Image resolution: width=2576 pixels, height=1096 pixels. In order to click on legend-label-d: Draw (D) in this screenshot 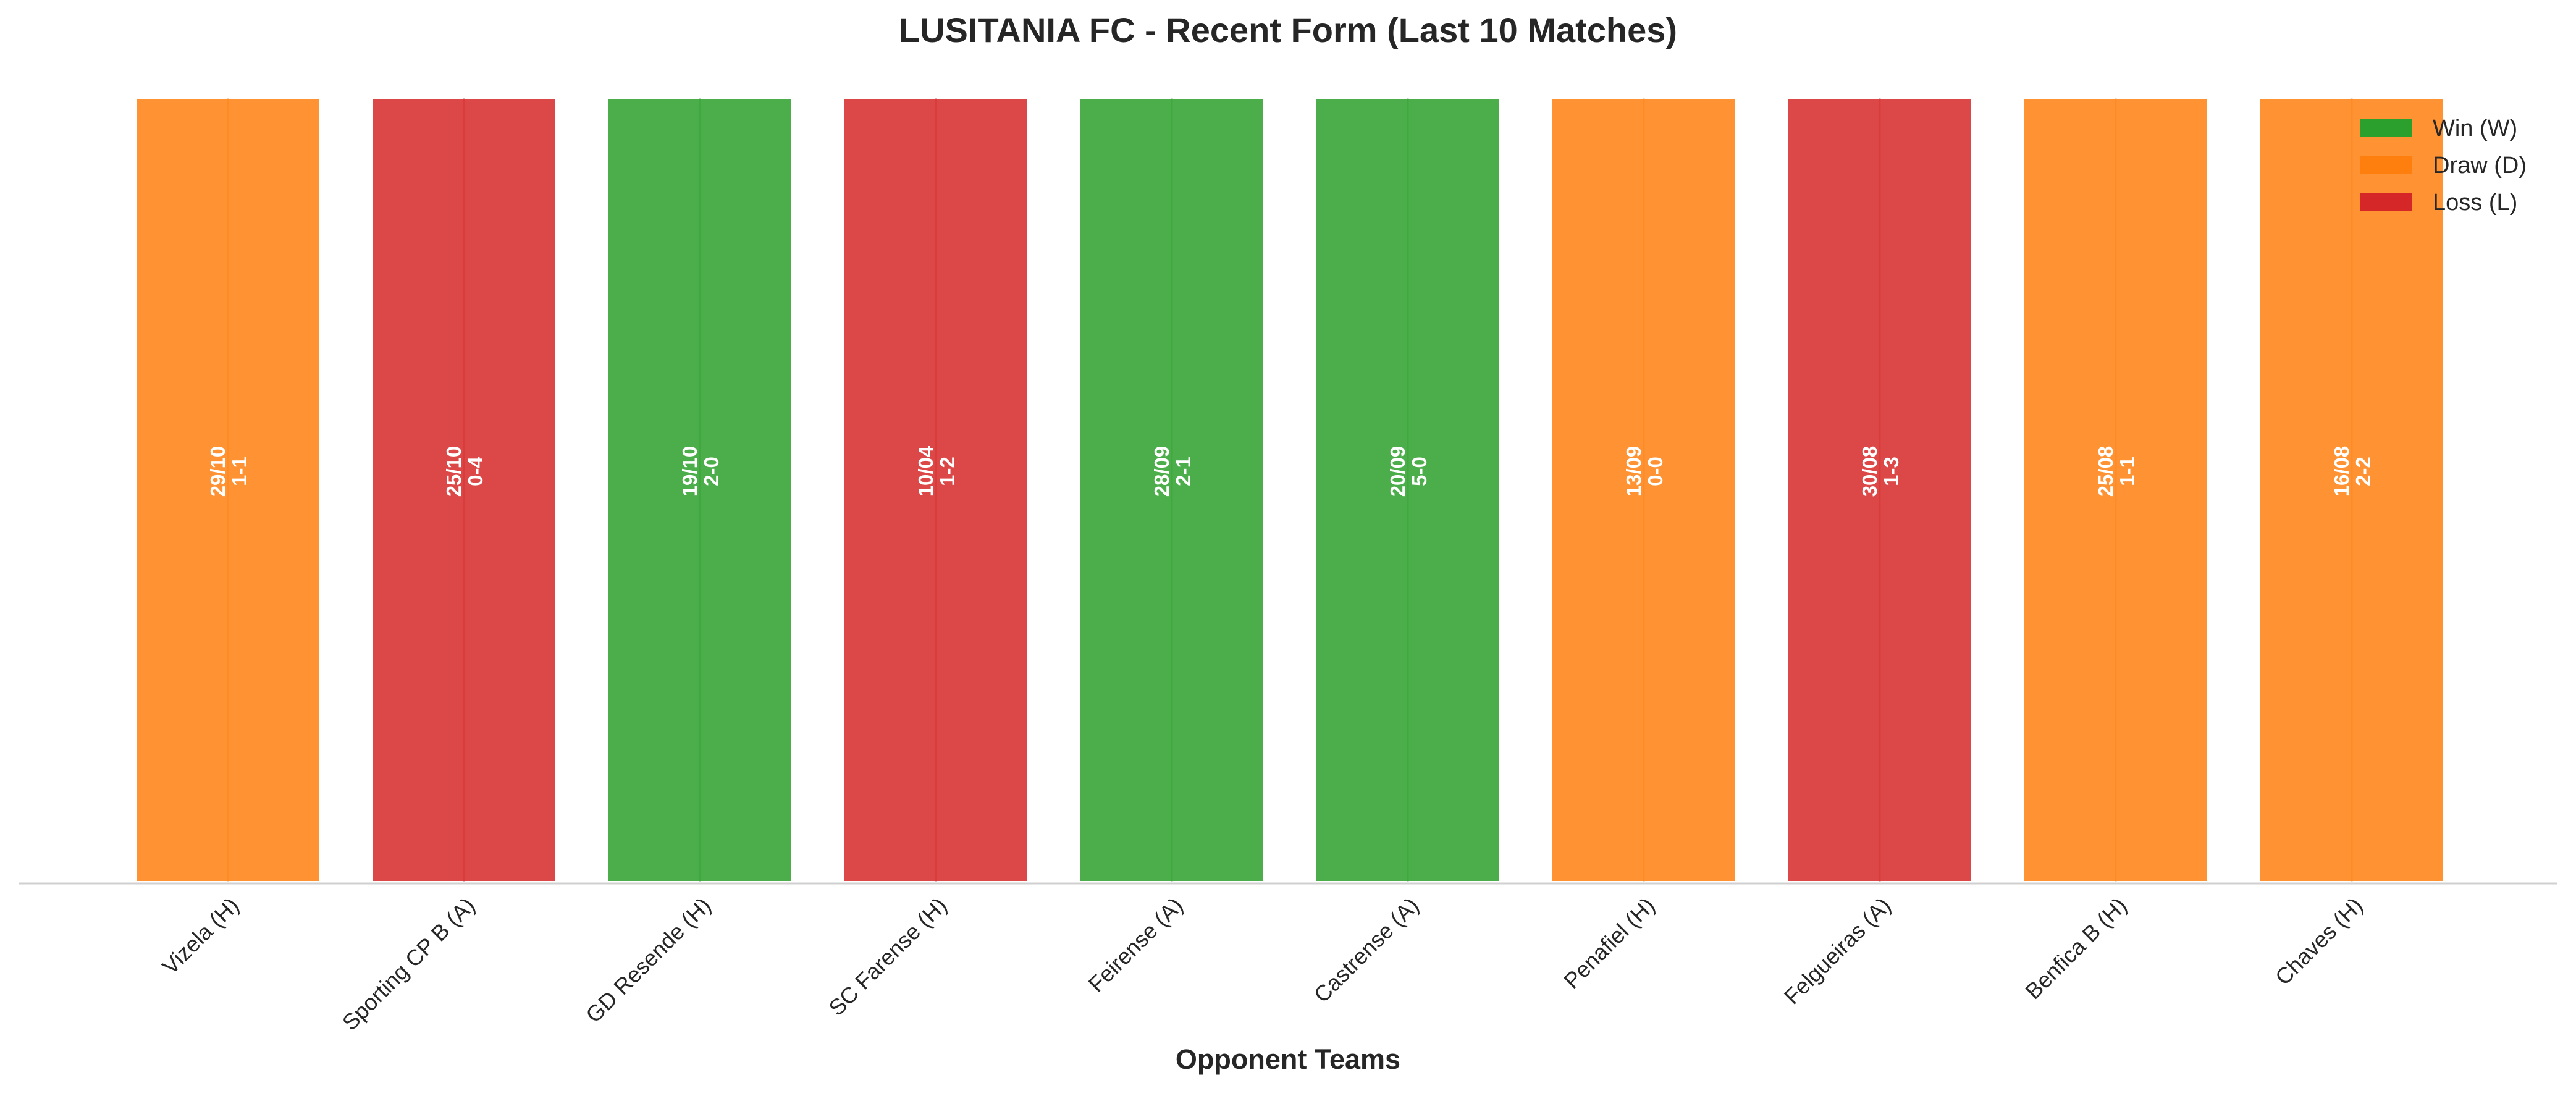, I will do `click(2480, 166)`.